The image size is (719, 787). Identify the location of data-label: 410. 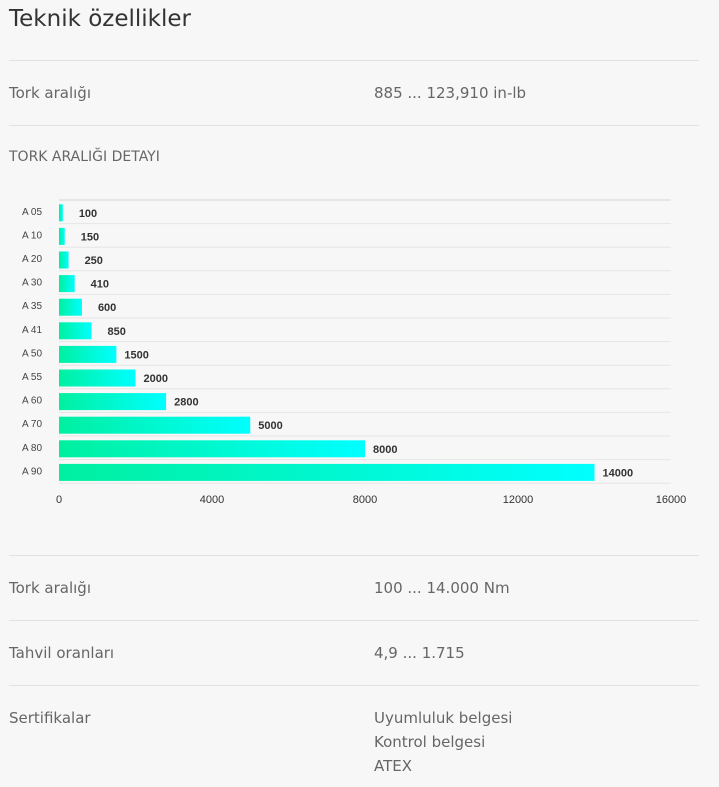
(100, 285).